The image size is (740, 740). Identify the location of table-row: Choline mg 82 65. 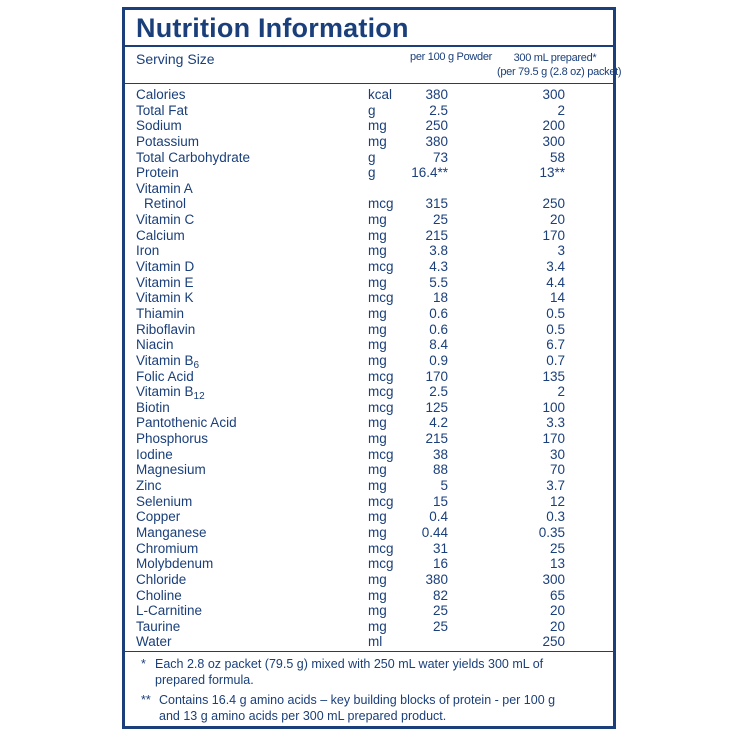
(371, 596).